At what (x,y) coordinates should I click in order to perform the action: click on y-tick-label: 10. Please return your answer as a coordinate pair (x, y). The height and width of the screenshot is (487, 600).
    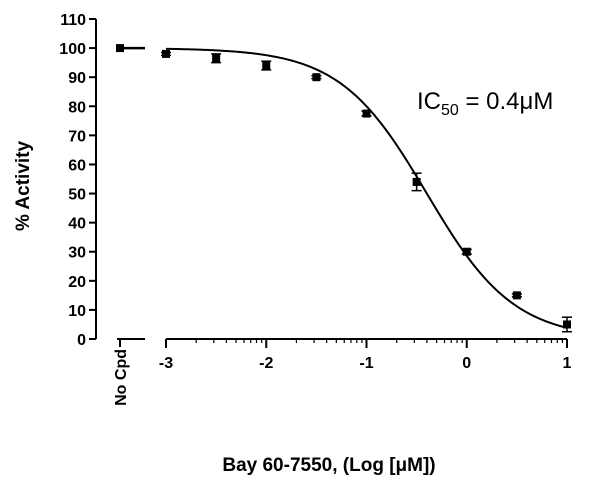
    Looking at the image, I should click on (77, 311).